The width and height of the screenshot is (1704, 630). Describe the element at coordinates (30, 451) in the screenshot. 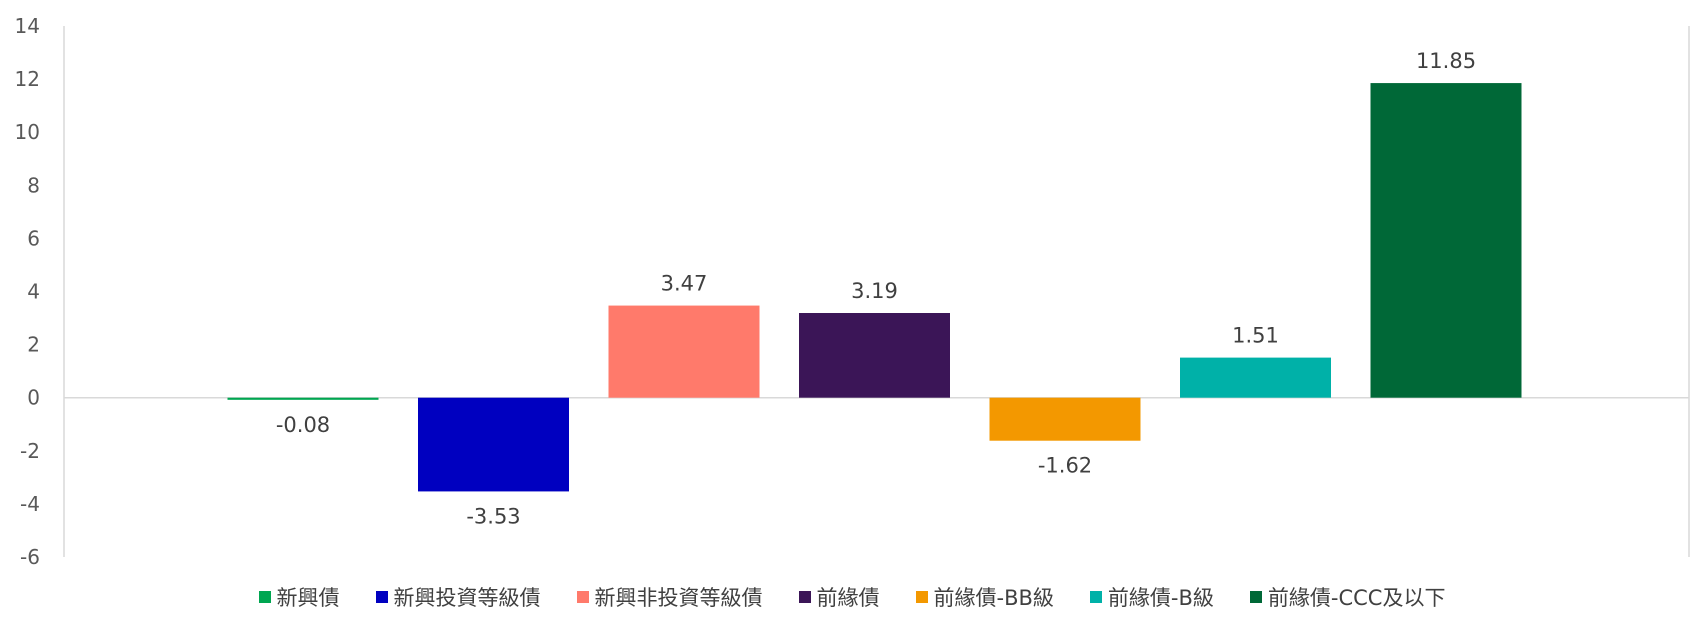

I see `y-tick-label: -2` at that location.